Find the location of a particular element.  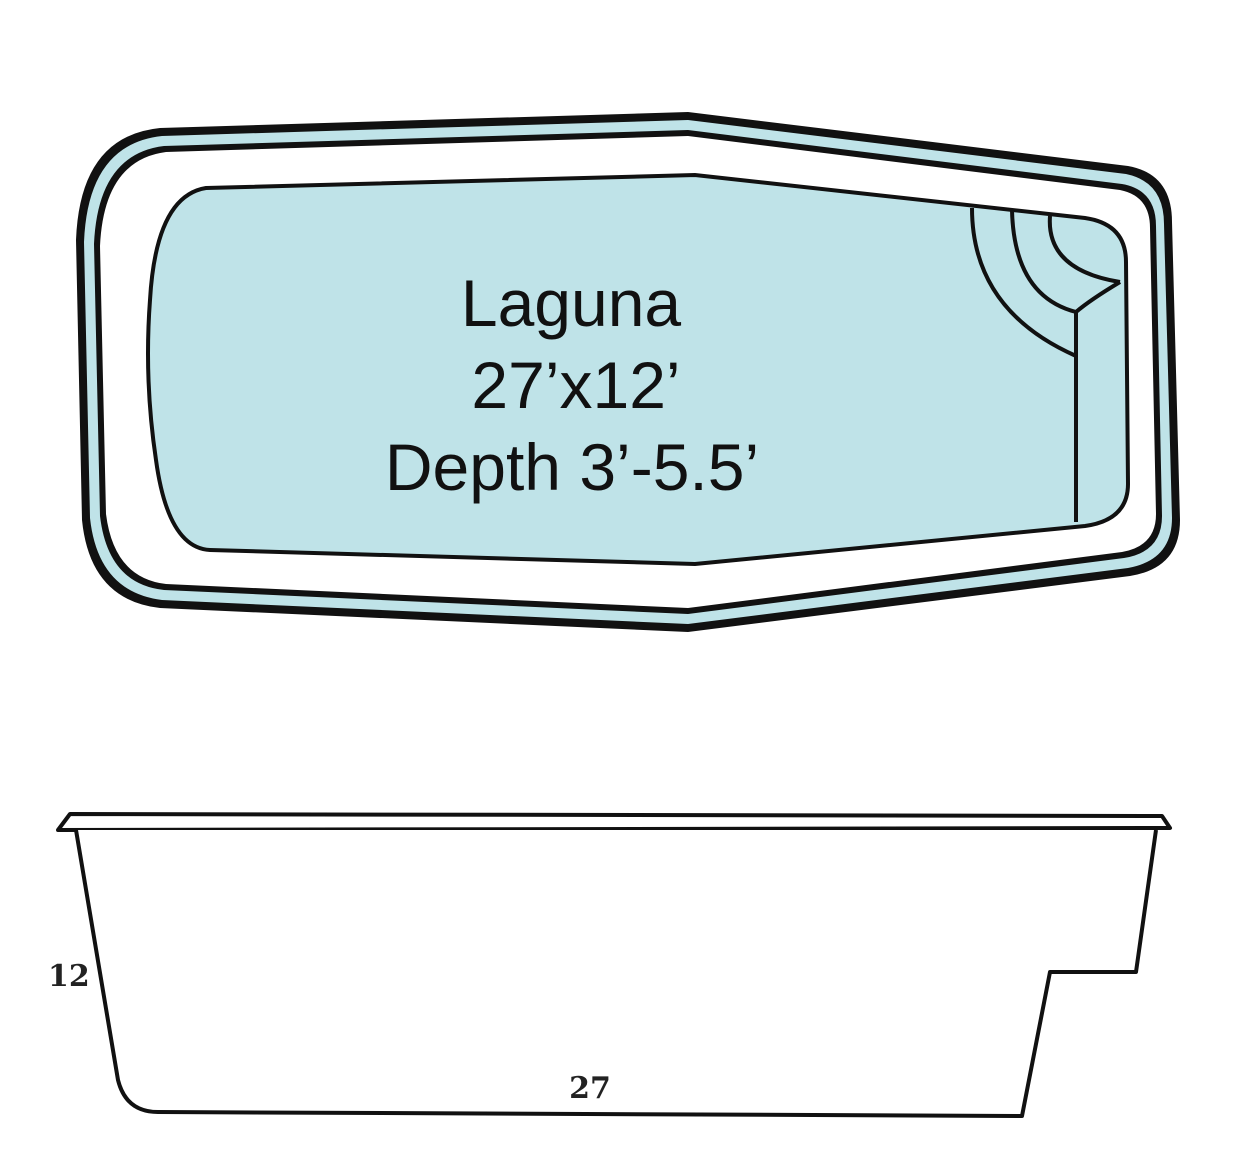

pool-dimensions-label: 27’x12’ is located at coordinates (575, 385).